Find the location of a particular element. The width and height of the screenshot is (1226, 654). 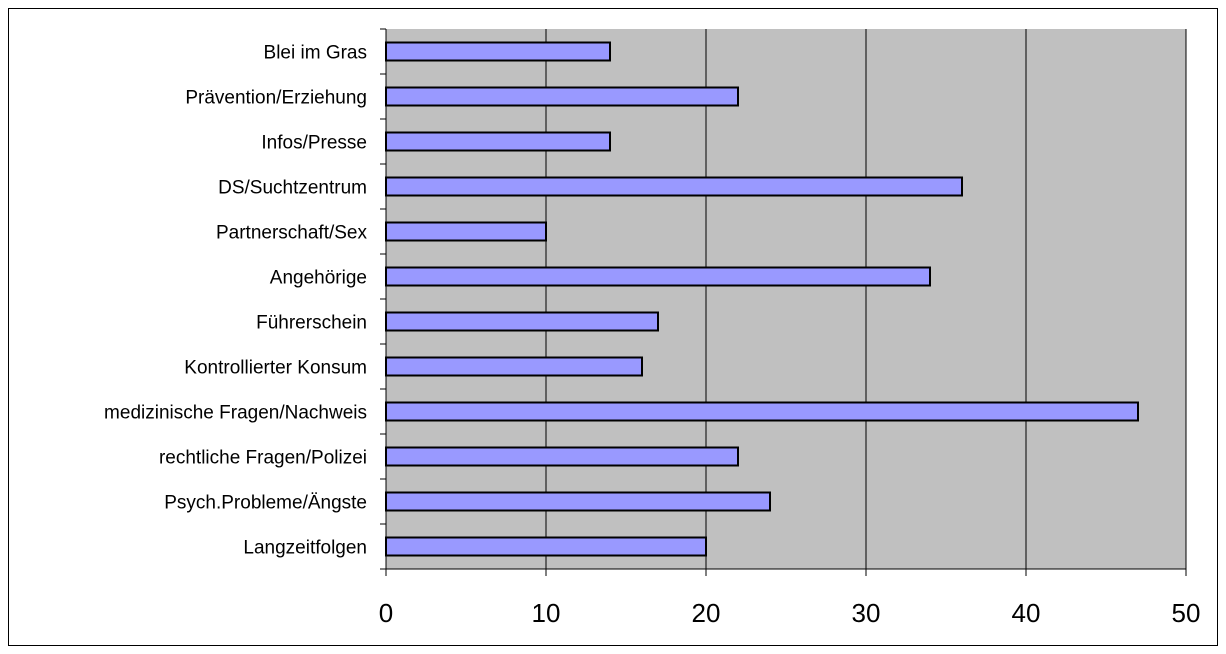

x-tick-label: 30 is located at coordinates (866, 613).